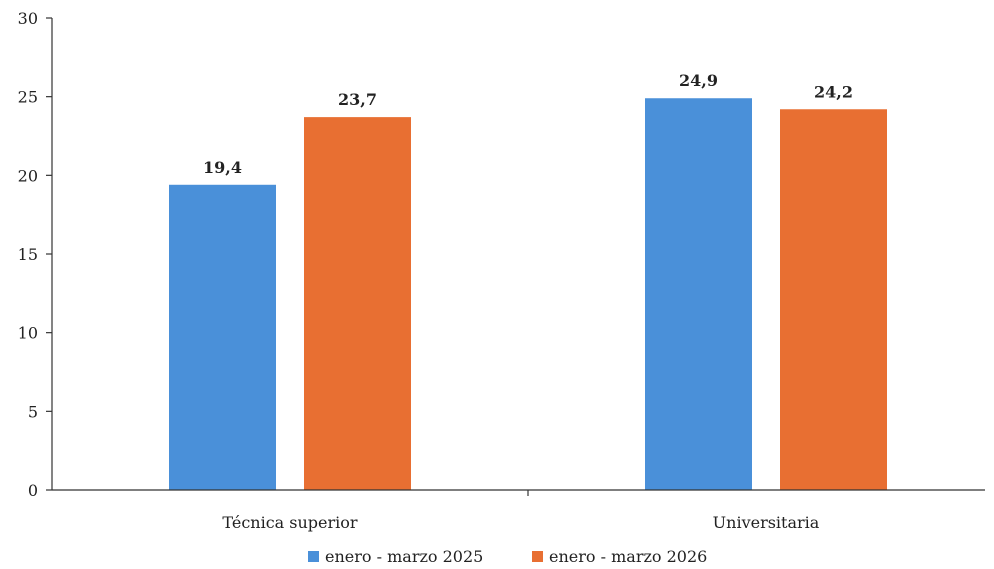 The height and width of the screenshot is (569, 994). I want to click on y-tick-label: 0, so click(33, 490).